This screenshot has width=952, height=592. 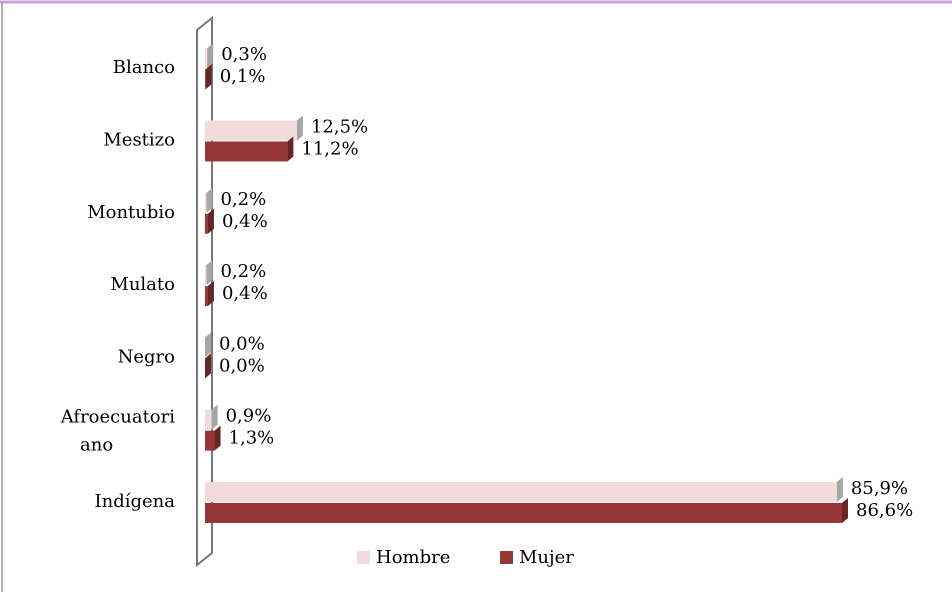 What do you see at coordinates (135, 501) in the screenshot?
I see `y-tick-label: Indígena` at bounding box center [135, 501].